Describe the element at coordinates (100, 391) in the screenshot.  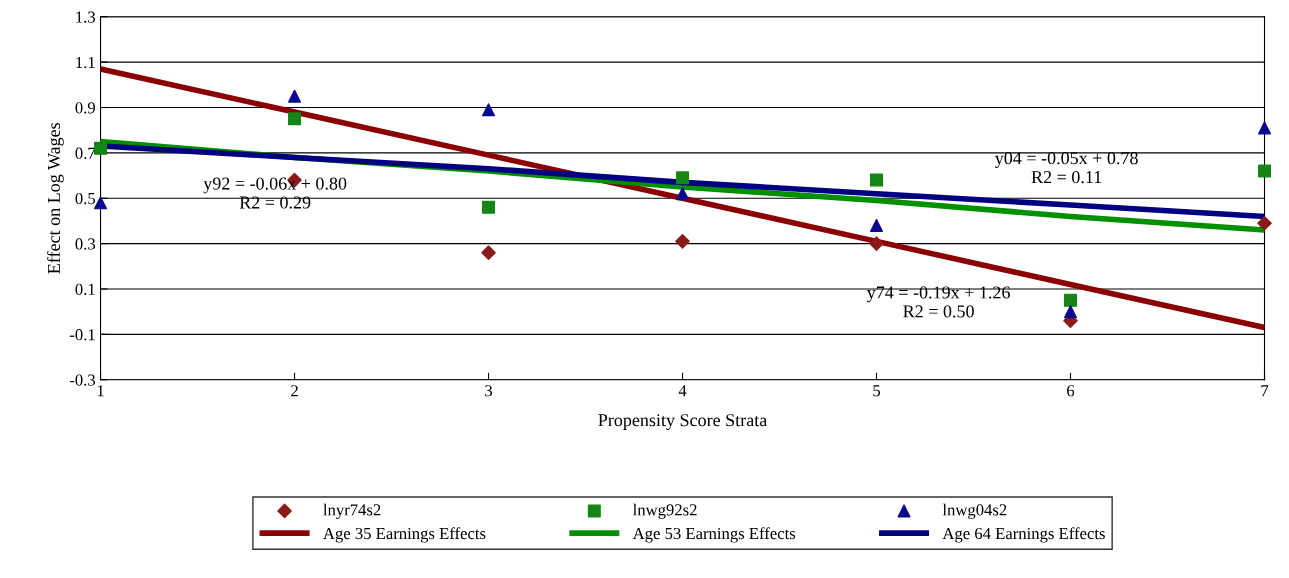
I see `x-tick-label: 1` at that location.